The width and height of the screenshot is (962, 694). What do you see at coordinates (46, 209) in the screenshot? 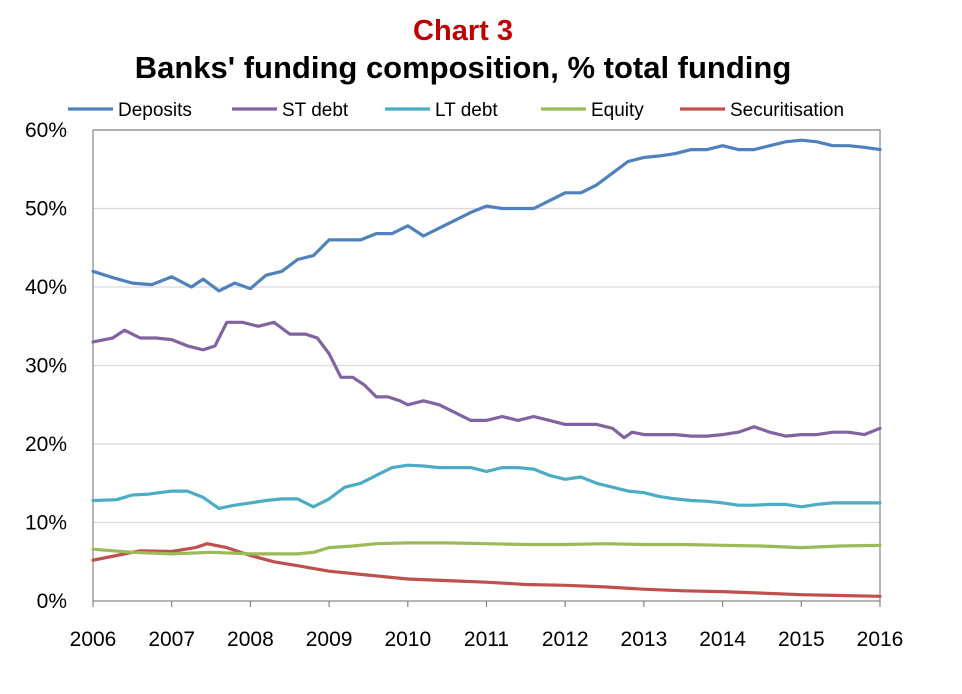
I see `y-tick-label: 50%` at bounding box center [46, 209].